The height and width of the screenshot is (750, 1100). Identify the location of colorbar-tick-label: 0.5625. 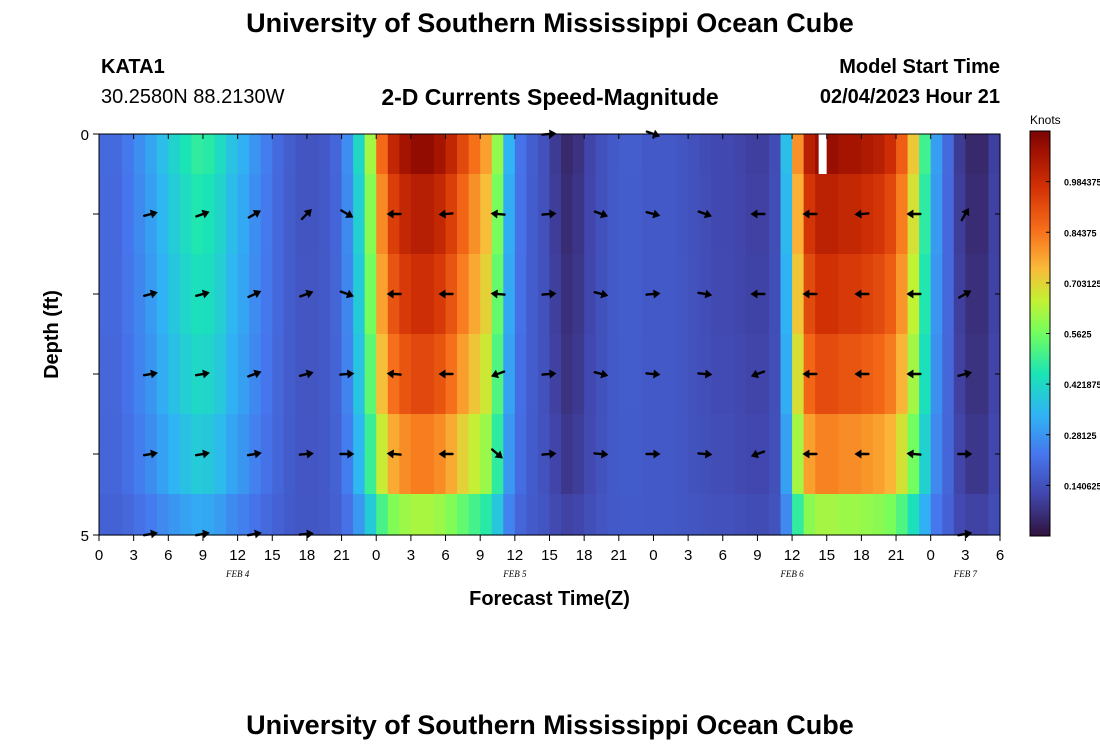
(1078, 335).